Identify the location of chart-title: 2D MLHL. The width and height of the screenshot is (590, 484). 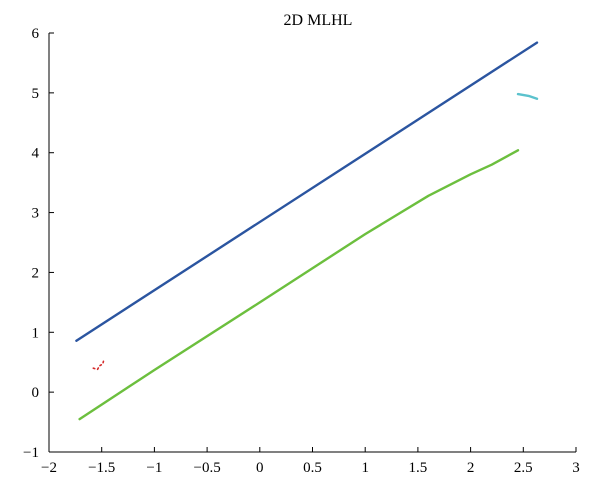
(318, 20).